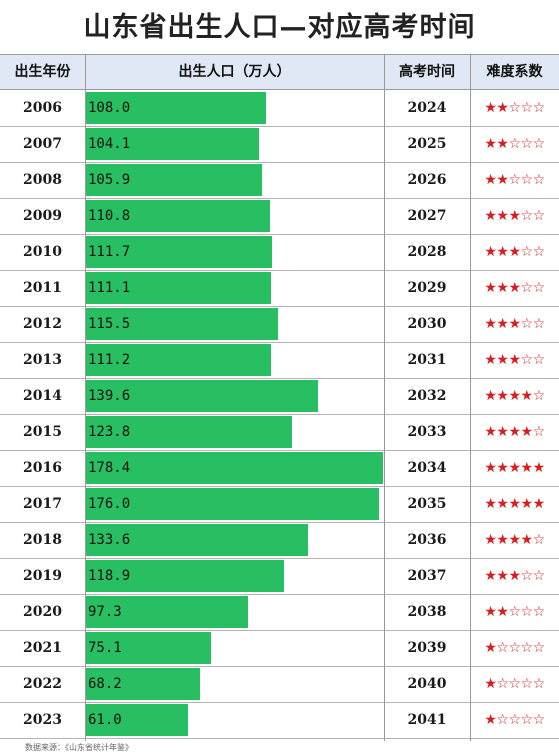 The width and height of the screenshot is (559, 755). I want to click on table-row: 2018 133.6 2036 ★★★★☆, so click(279, 540).